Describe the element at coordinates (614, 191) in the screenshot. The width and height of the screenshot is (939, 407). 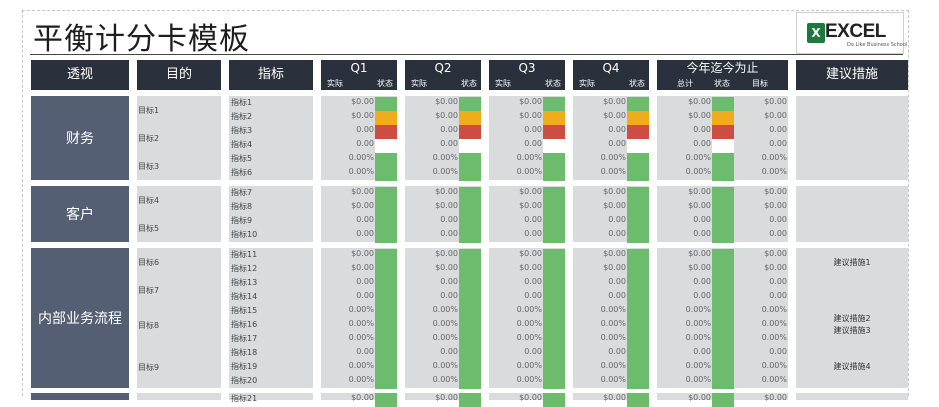
I see `q4-actual-7: $0.00` at that location.